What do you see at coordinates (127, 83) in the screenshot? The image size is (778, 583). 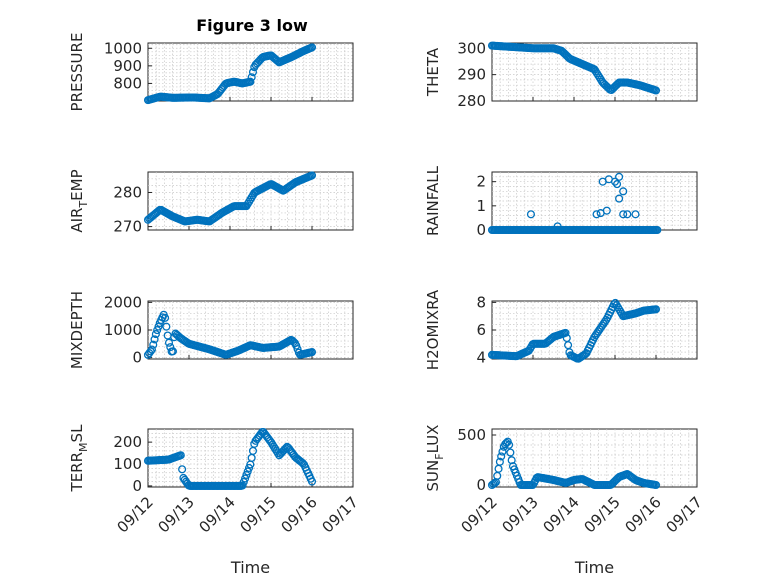 I see `y-tick-label: 800` at bounding box center [127, 83].